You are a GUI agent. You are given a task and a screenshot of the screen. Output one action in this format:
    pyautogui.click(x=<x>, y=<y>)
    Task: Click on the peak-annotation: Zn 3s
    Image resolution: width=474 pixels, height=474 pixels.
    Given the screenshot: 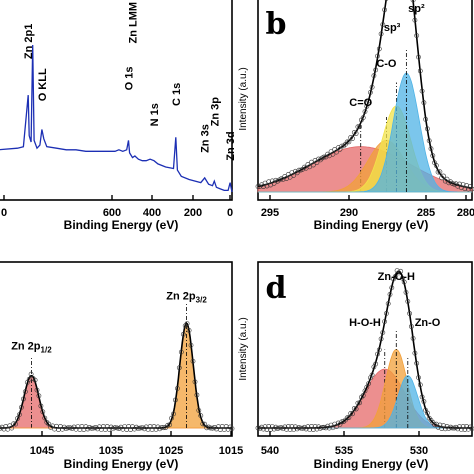 What is the action you would take?
    pyautogui.click(x=206, y=138)
    